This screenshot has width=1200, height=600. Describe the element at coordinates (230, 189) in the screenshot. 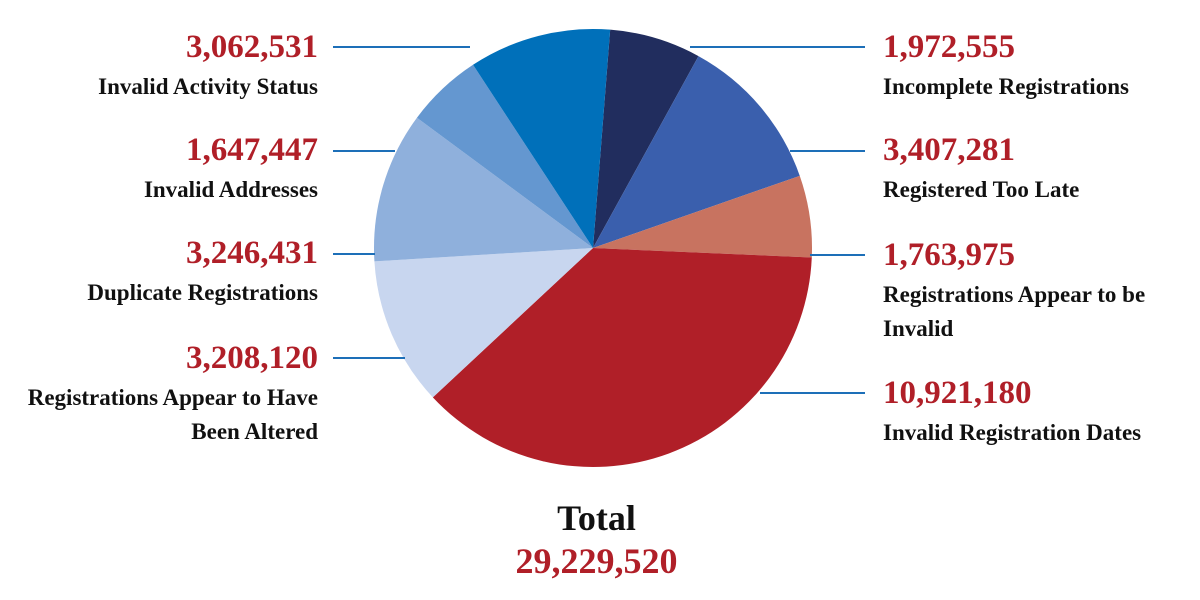

I see `category-label: Invalid Addresses` at that location.